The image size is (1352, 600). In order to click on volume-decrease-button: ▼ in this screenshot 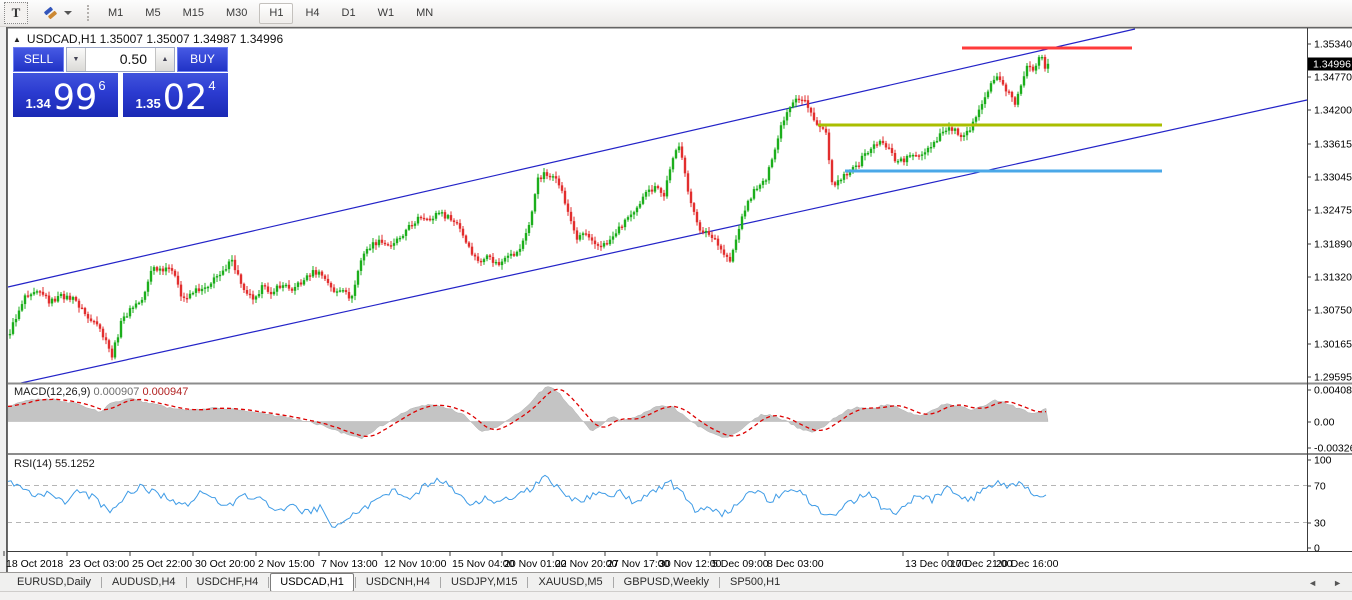, I will do `click(76, 59)`.